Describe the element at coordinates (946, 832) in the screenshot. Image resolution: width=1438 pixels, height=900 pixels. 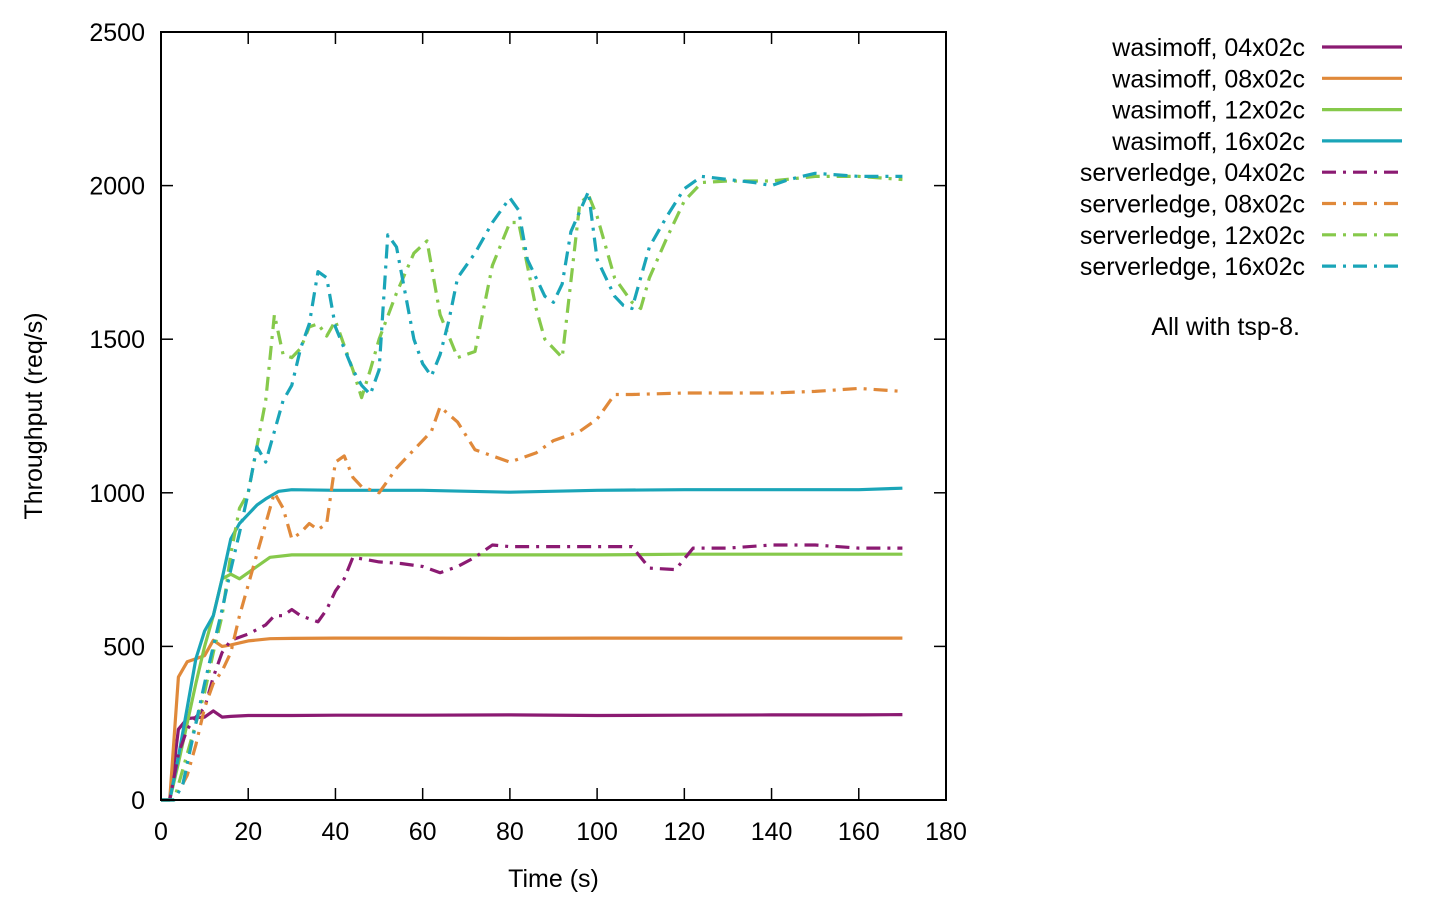
I see `x-tick-label: 180` at that location.